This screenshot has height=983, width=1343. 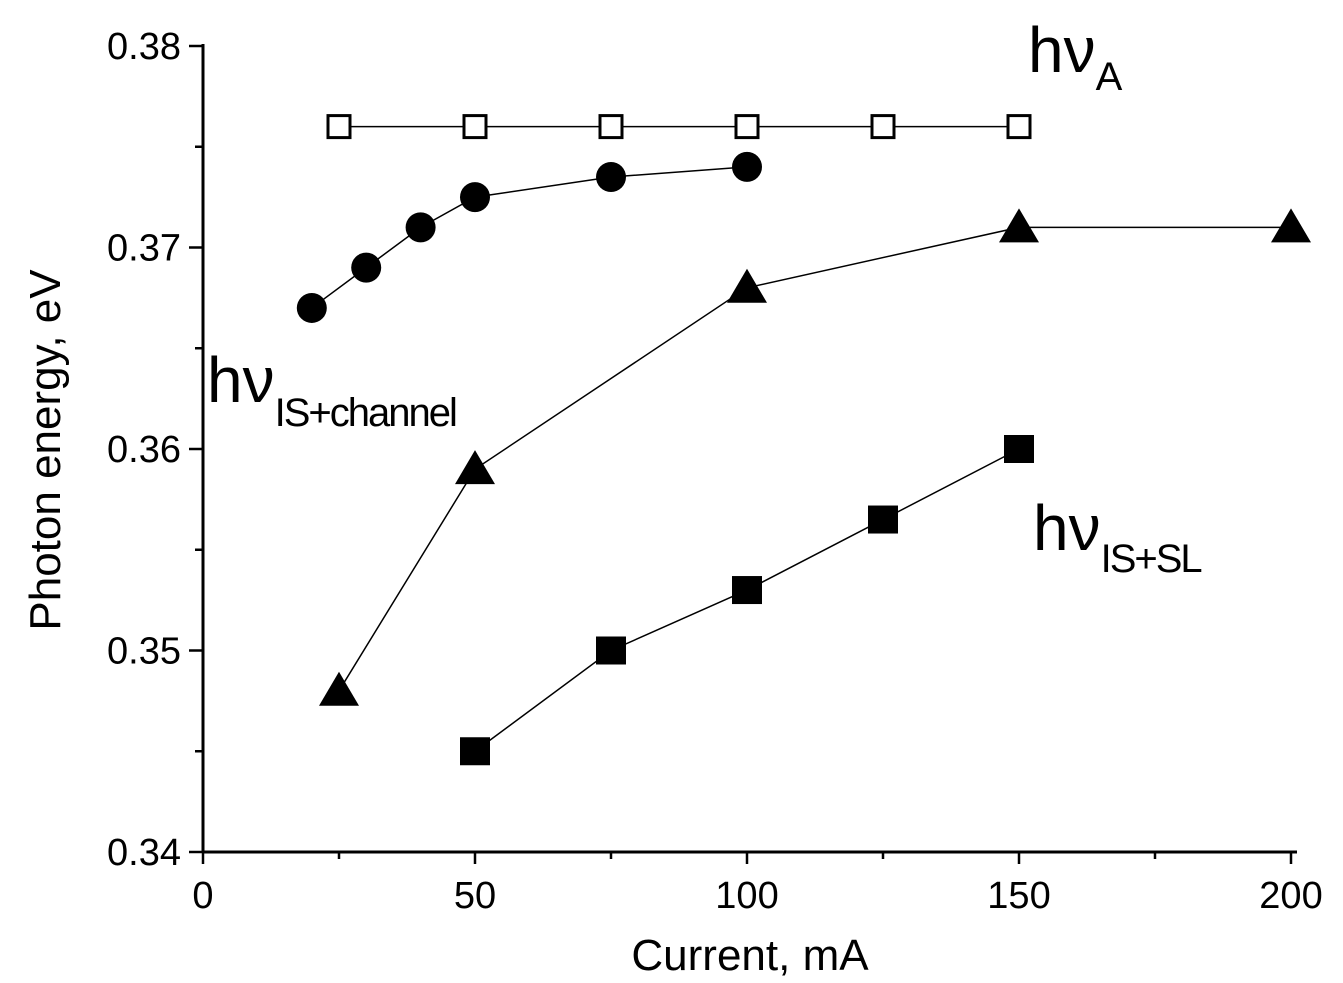 What do you see at coordinates (750, 955) in the screenshot?
I see `x-axis-title: Current, mA` at bounding box center [750, 955].